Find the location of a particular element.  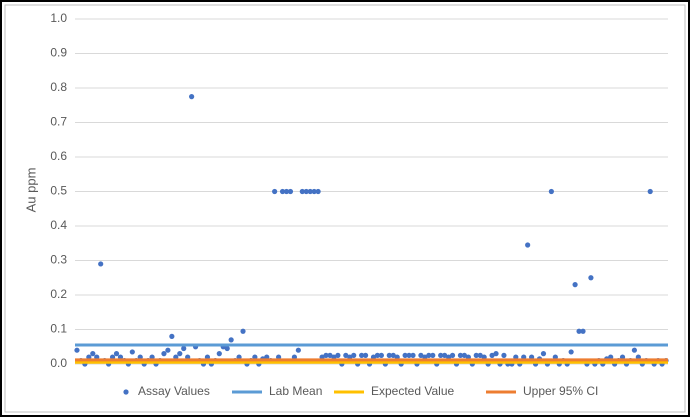

y-tick-label: 0.7 is located at coordinates (58, 122).